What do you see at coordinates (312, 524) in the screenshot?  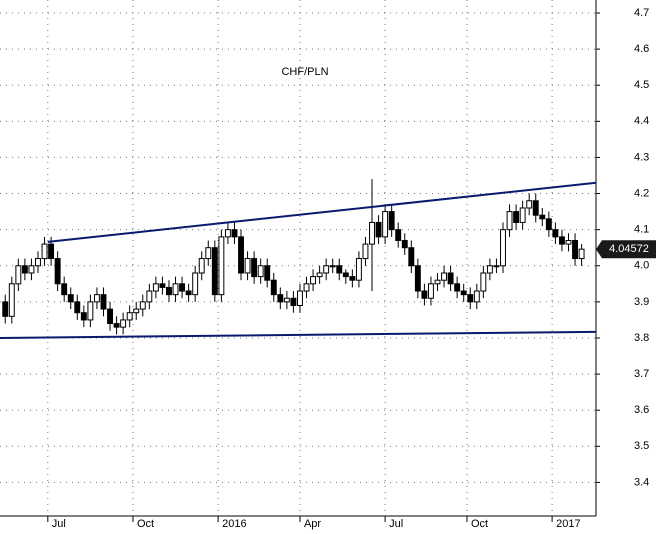 I see `x-tick-label: Apr` at bounding box center [312, 524].